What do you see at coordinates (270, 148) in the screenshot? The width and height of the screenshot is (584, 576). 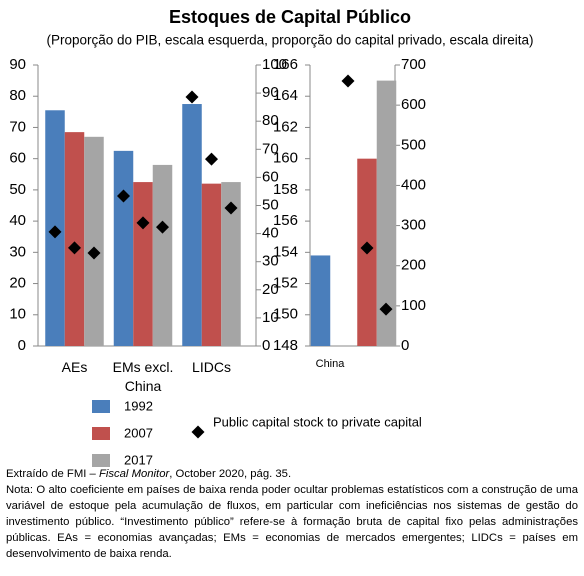 I see `y2-tick-label: 70` at bounding box center [270, 148].